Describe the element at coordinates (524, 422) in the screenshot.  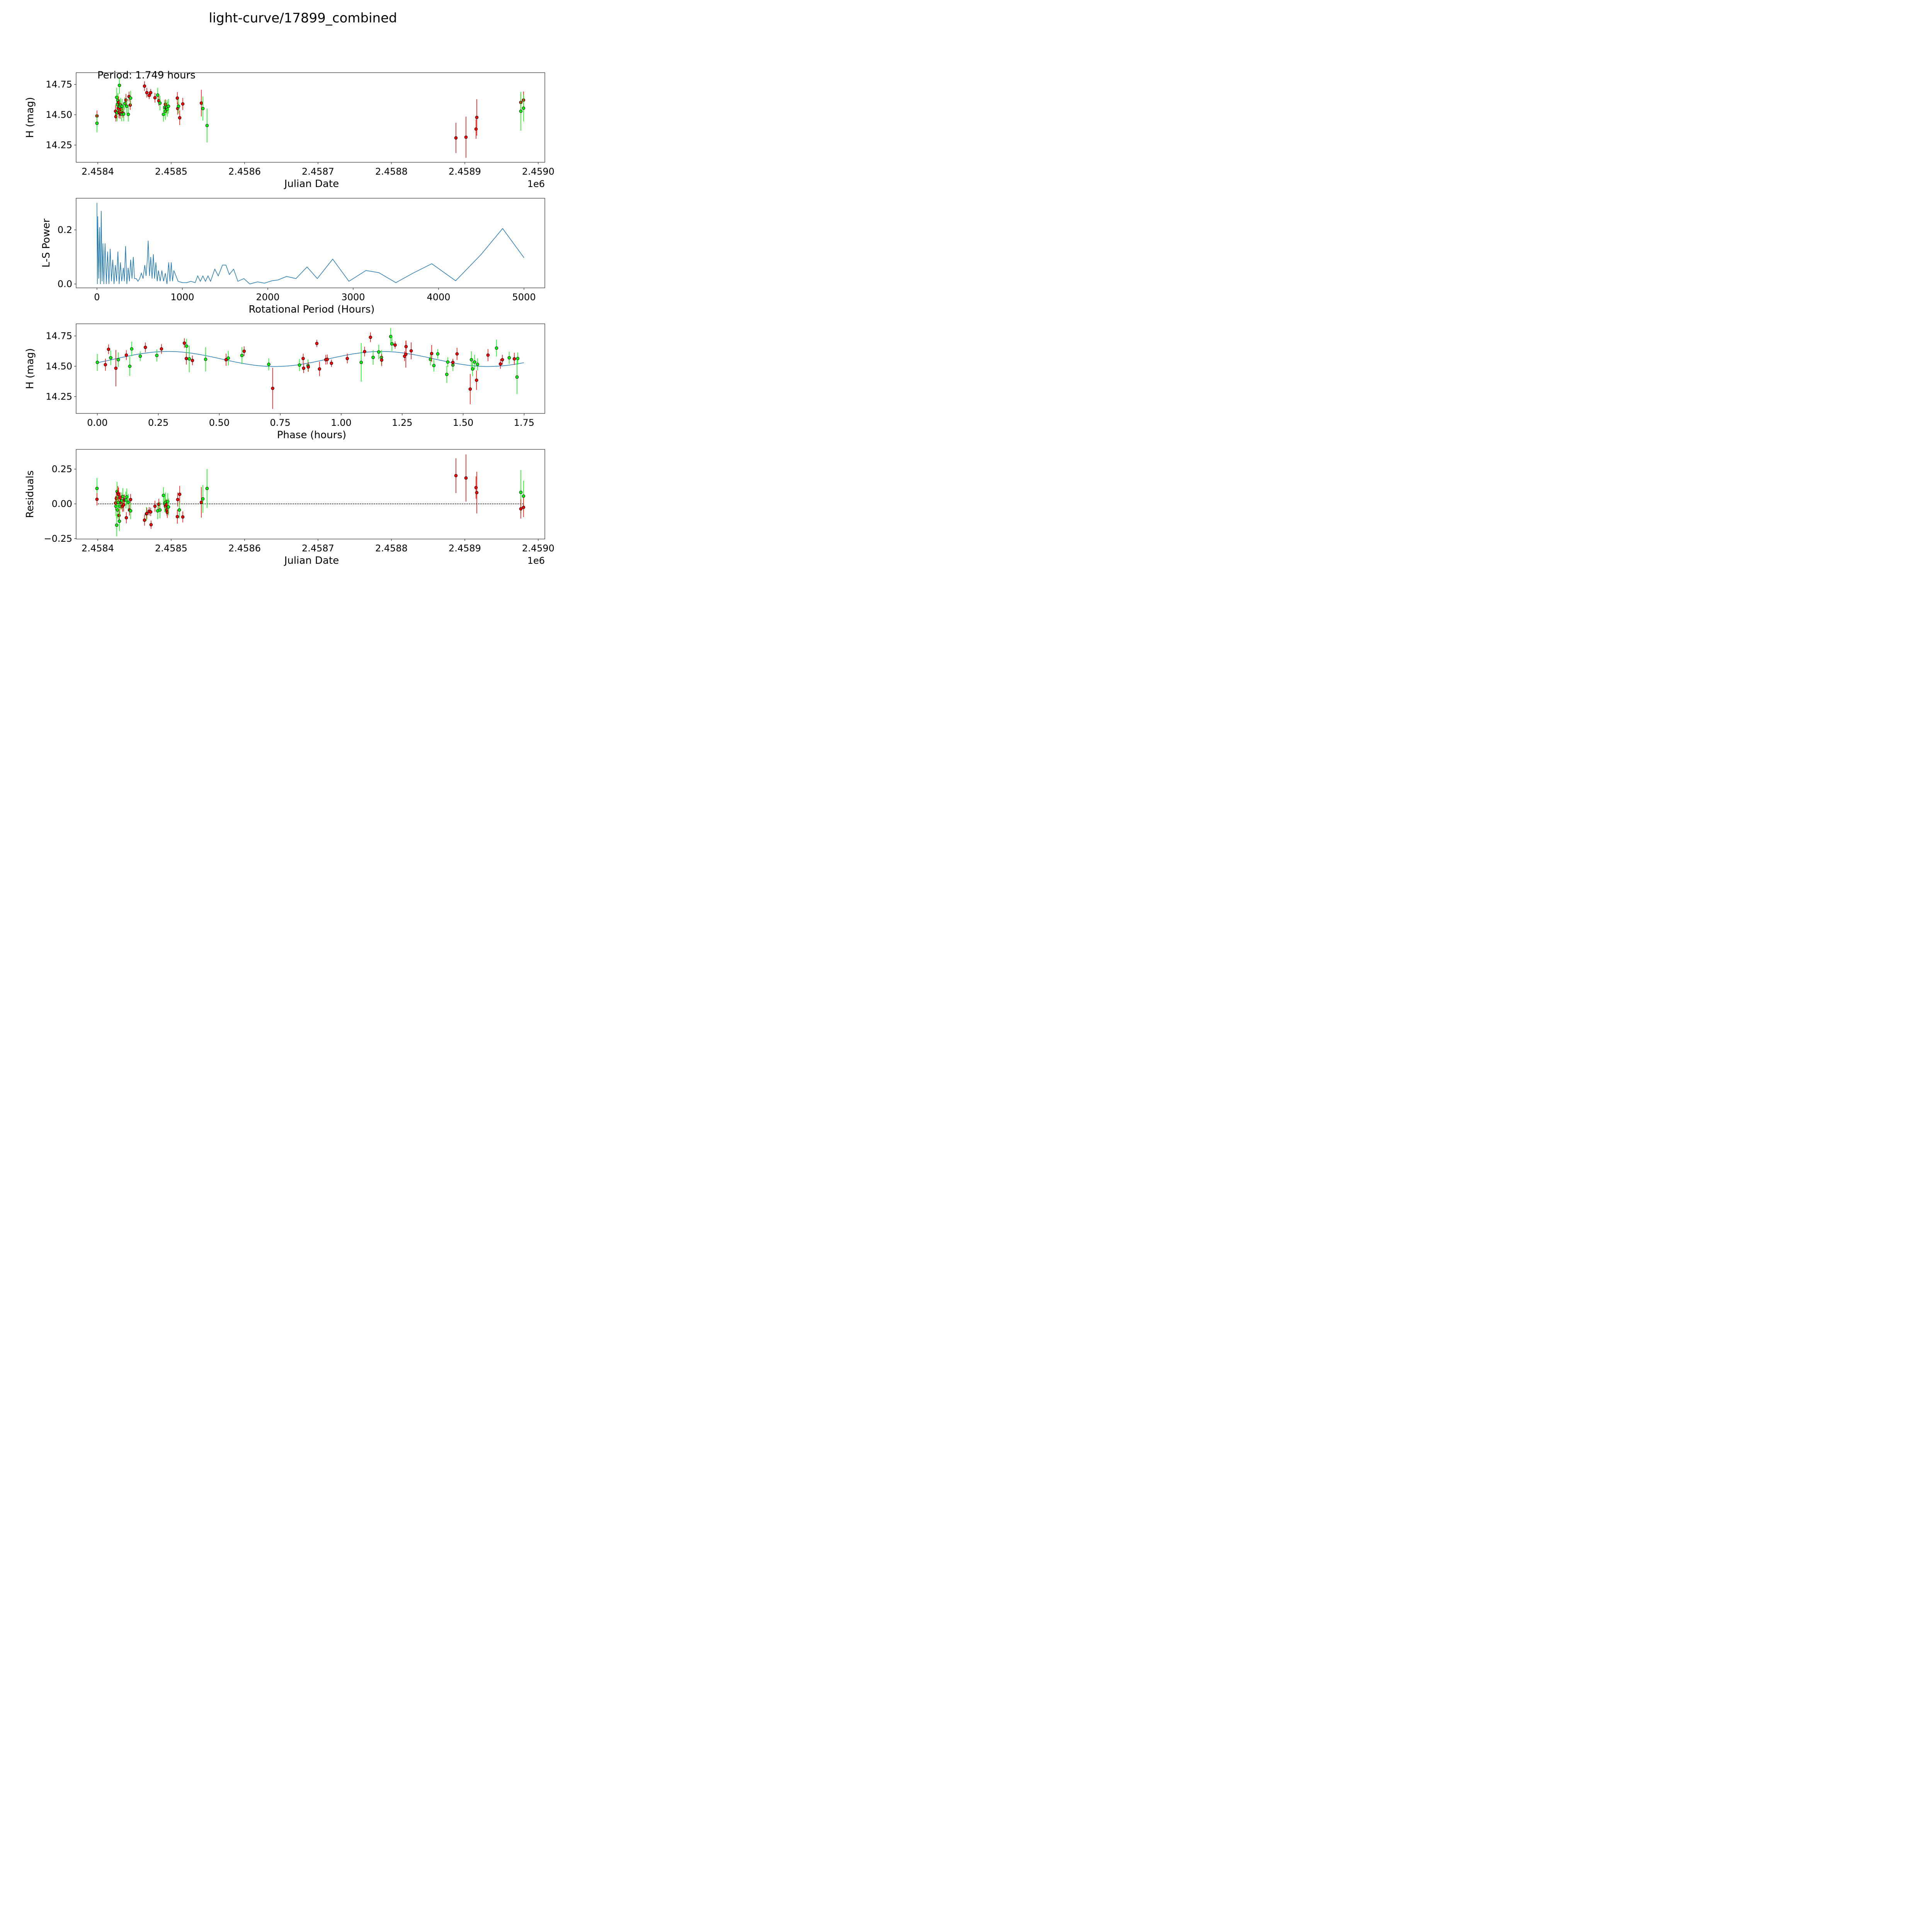
I see `x-tick-label: 1.75` at that location.